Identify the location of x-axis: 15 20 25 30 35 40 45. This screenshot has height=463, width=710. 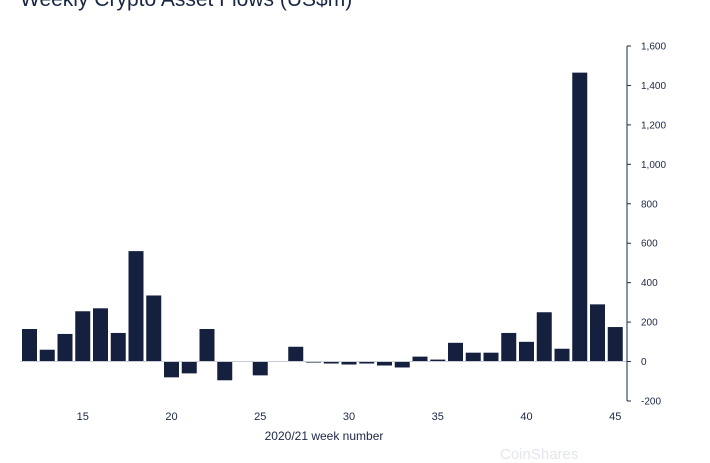
(349, 417).